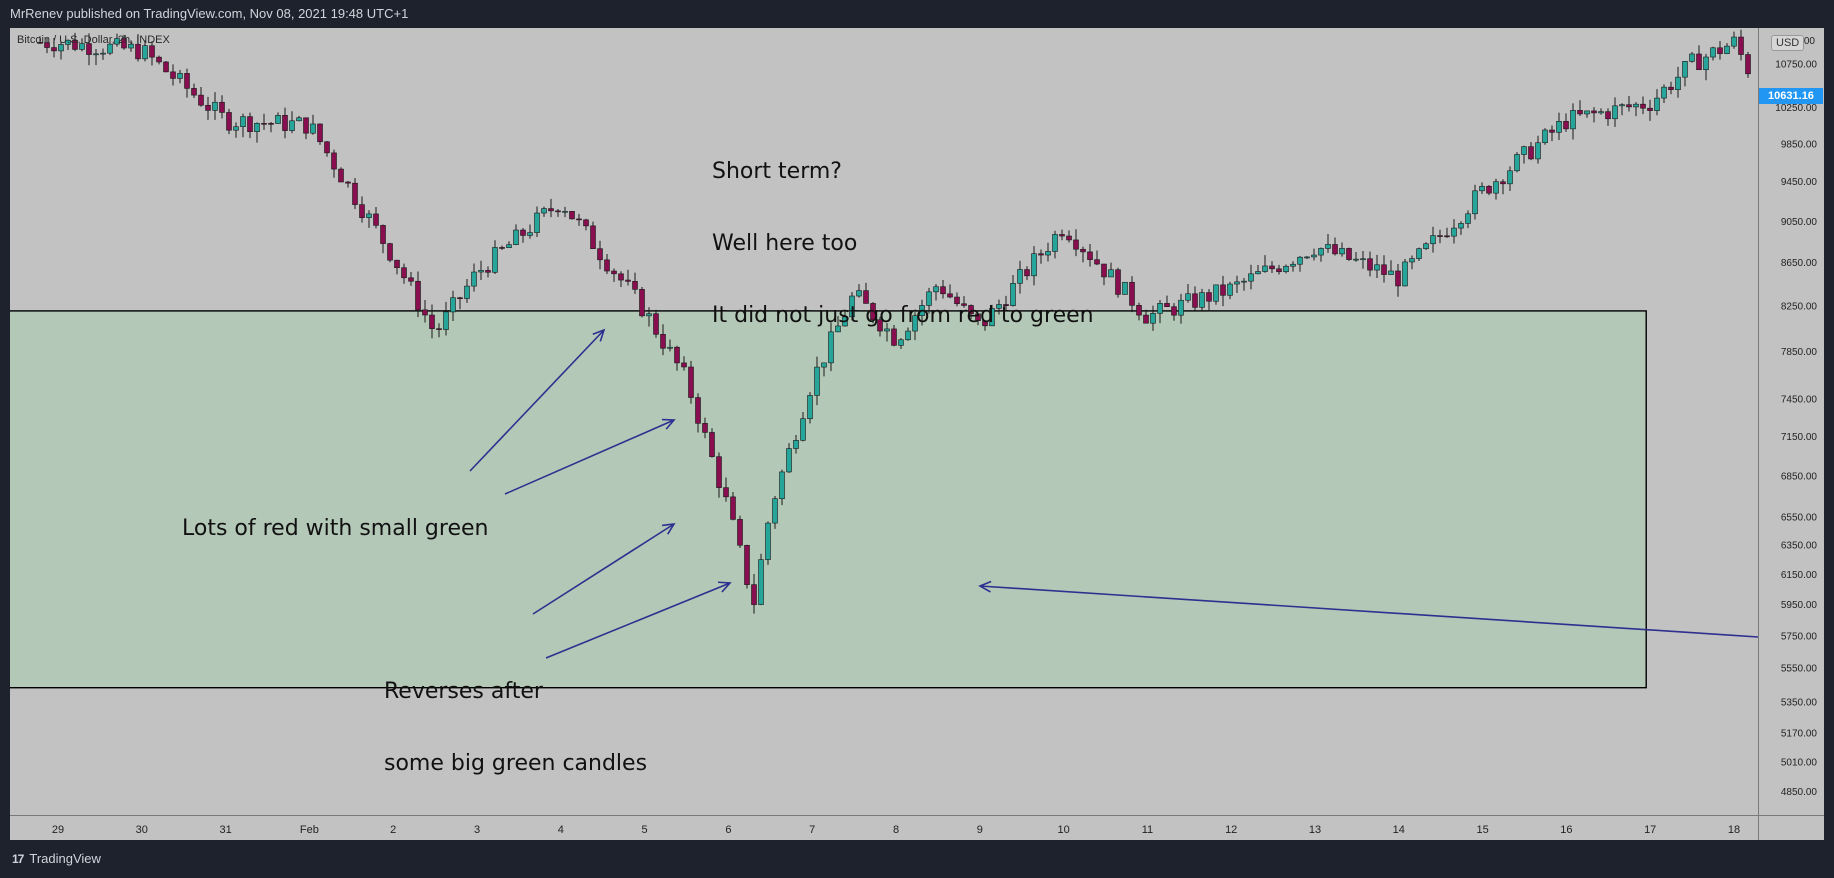 The image size is (1834, 878). I want to click on currency-button: USD, so click(1788, 43).